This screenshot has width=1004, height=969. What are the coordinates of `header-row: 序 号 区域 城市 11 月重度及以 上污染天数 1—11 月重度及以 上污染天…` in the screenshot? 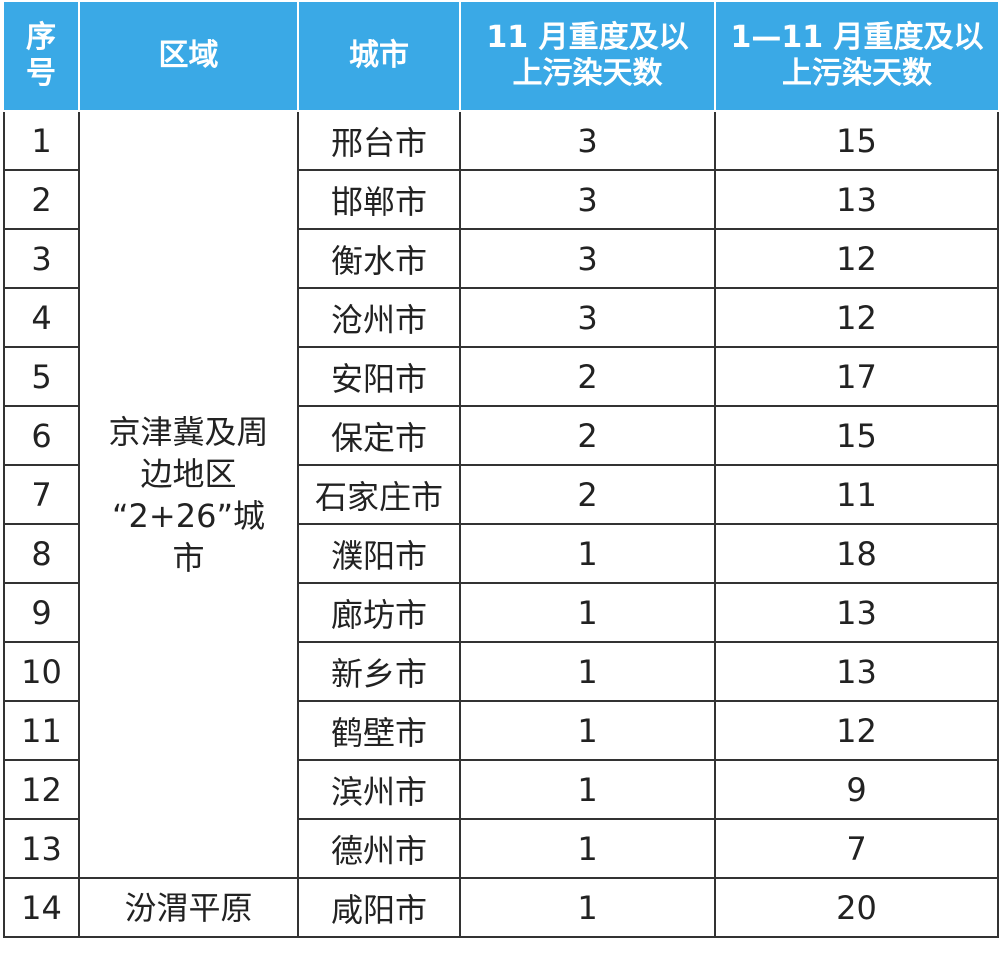 It's located at (501, 57).